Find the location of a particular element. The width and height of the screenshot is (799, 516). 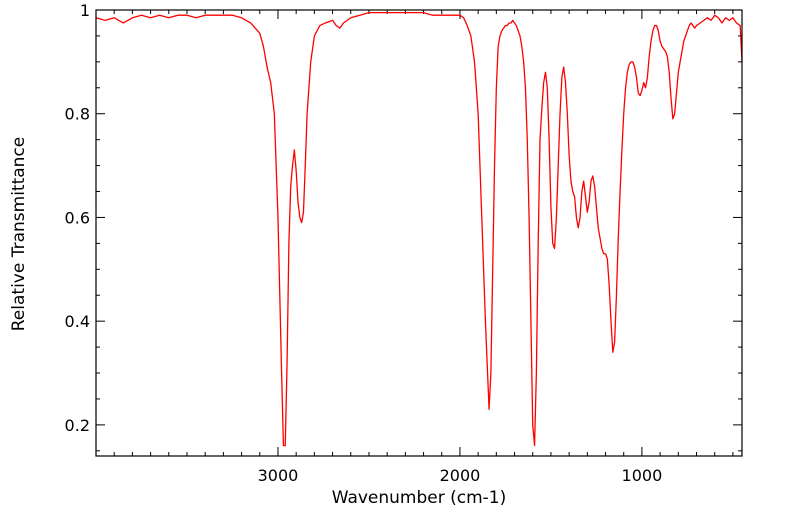

y-tick-label: 0.6 is located at coordinates (77, 217).